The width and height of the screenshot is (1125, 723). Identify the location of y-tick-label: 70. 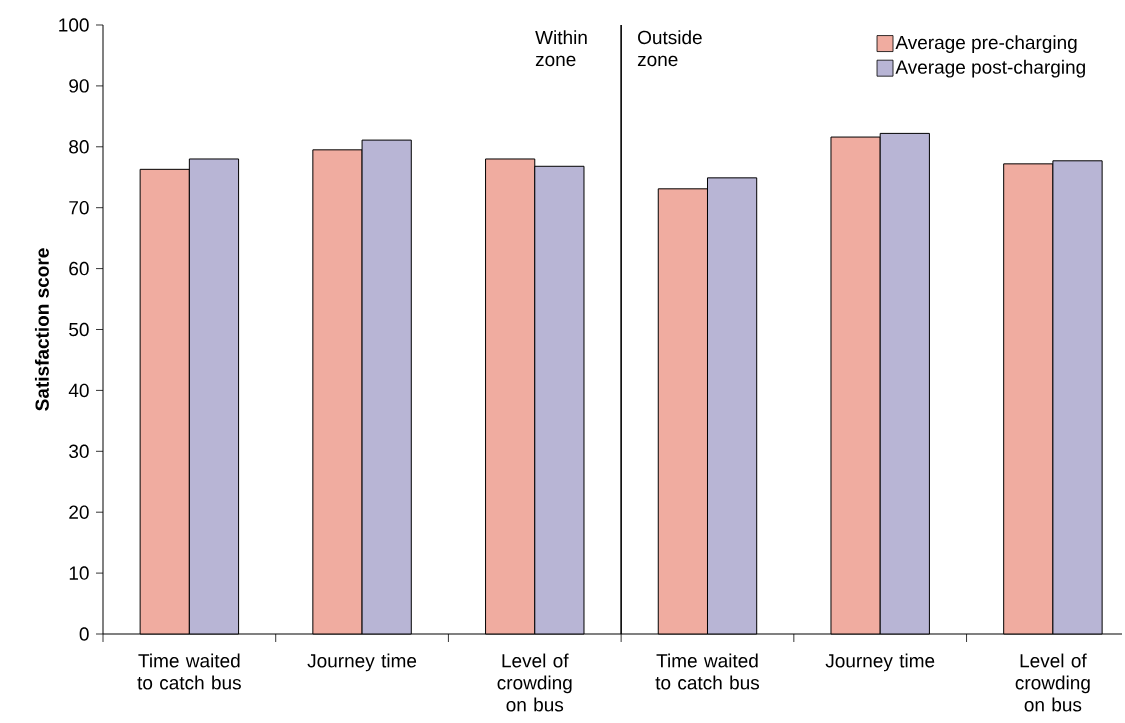
(79, 207).